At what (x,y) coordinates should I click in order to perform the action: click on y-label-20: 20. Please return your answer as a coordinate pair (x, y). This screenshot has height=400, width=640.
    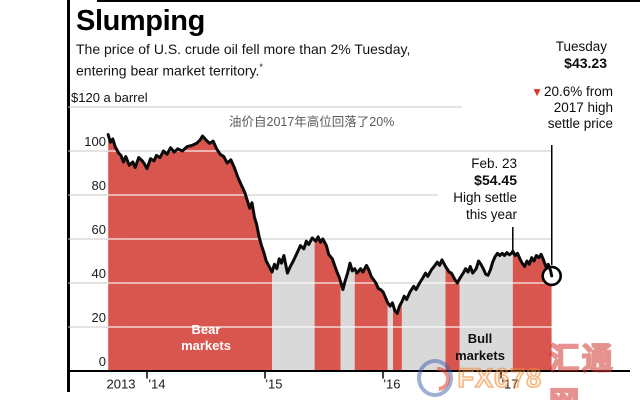
    Looking at the image, I should click on (99, 317).